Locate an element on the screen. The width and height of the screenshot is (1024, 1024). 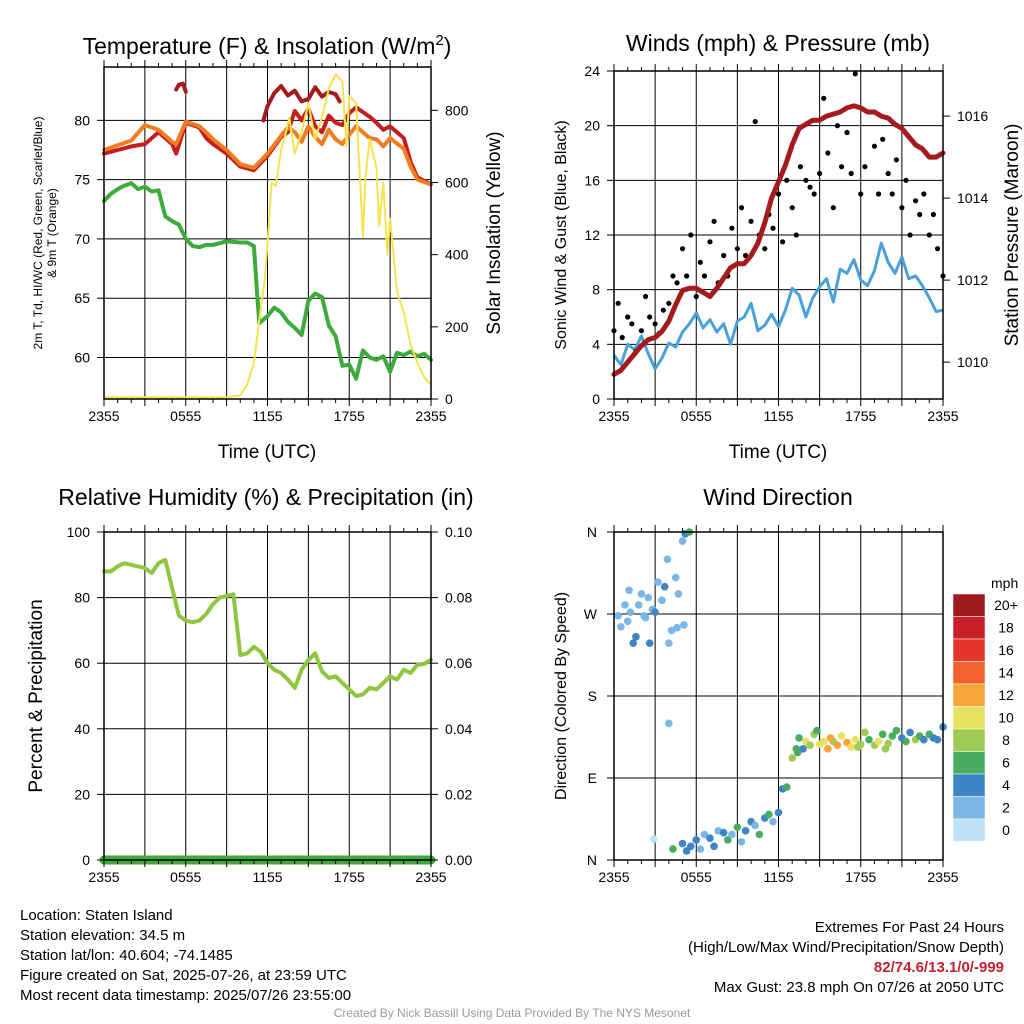
y-axis-label-left-2: & 9m T (Orange) is located at coordinates (52, 233).